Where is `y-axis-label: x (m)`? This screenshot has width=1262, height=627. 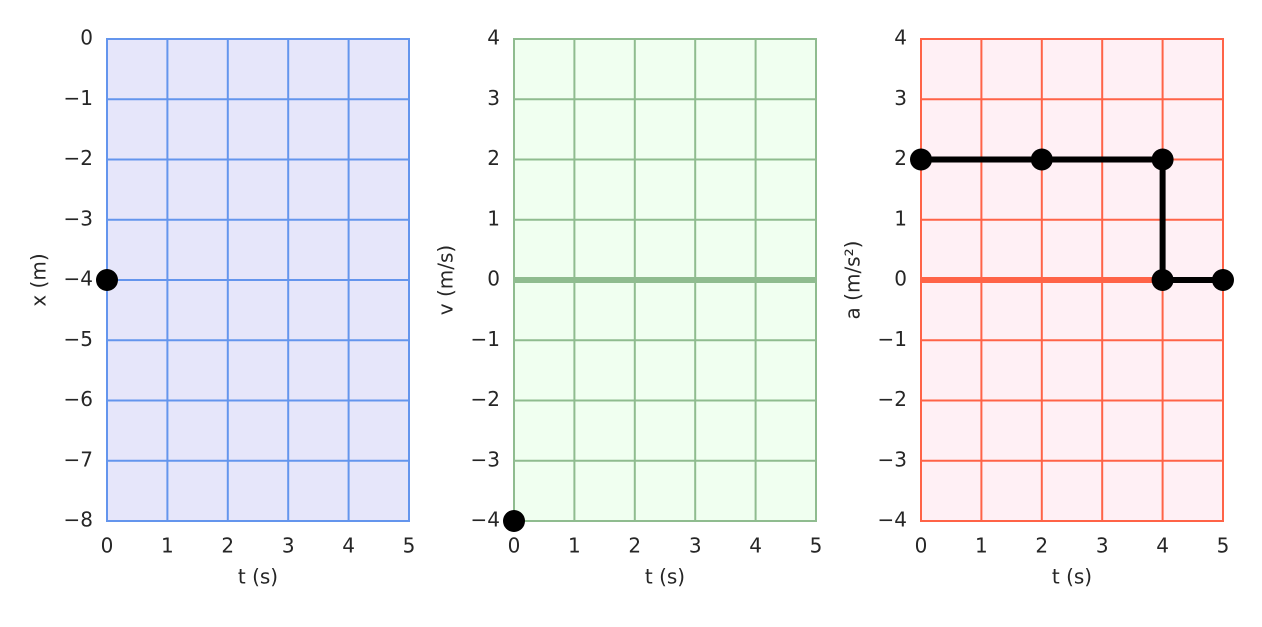 y-axis-label: x (m) is located at coordinates (39, 279).